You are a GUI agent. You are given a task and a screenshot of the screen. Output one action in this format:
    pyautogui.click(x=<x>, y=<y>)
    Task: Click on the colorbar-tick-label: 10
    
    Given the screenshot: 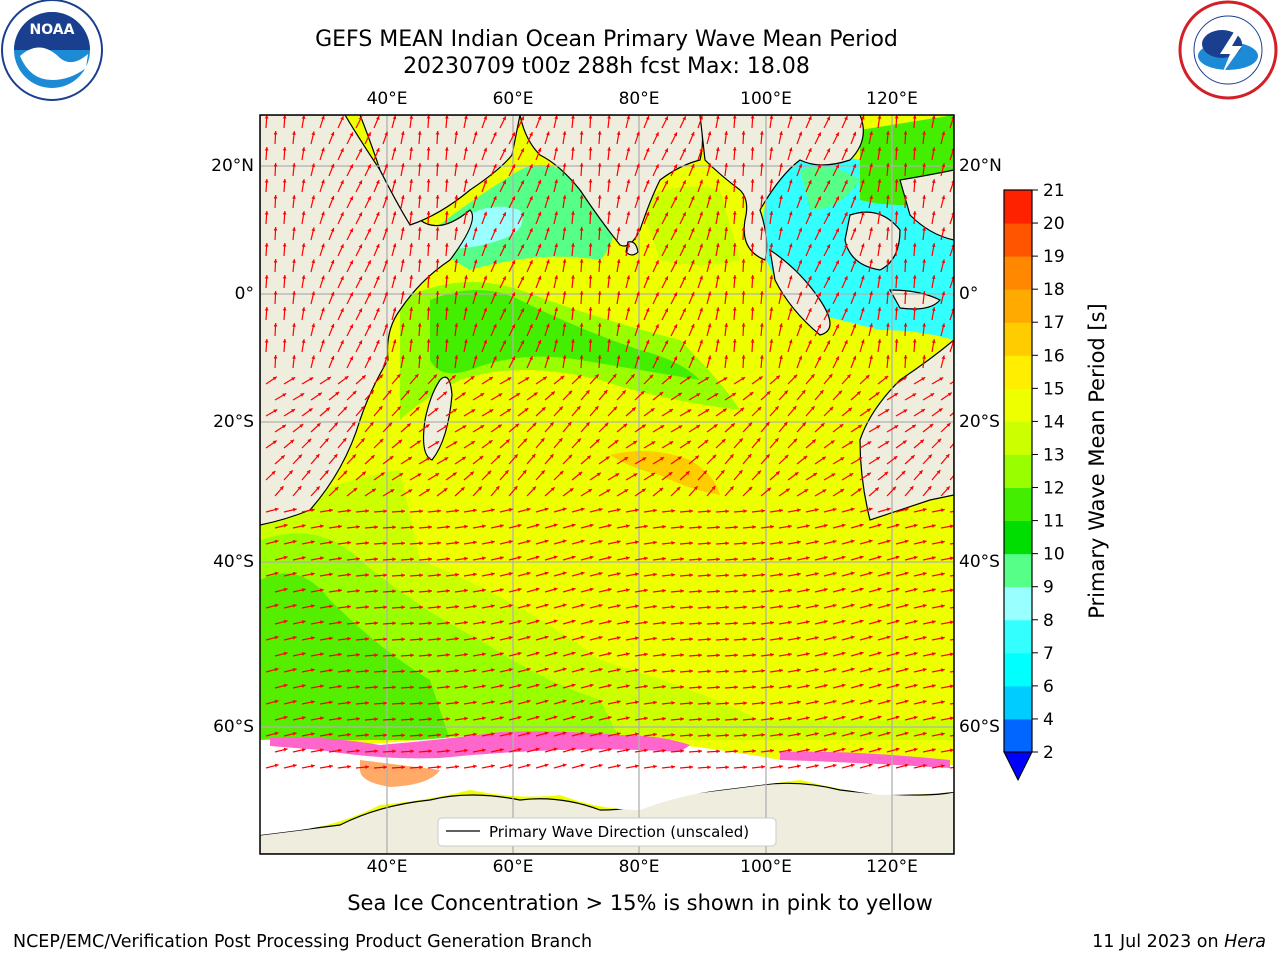 What is the action you would take?
    pyautogui.click(x=1054, y=555)
    